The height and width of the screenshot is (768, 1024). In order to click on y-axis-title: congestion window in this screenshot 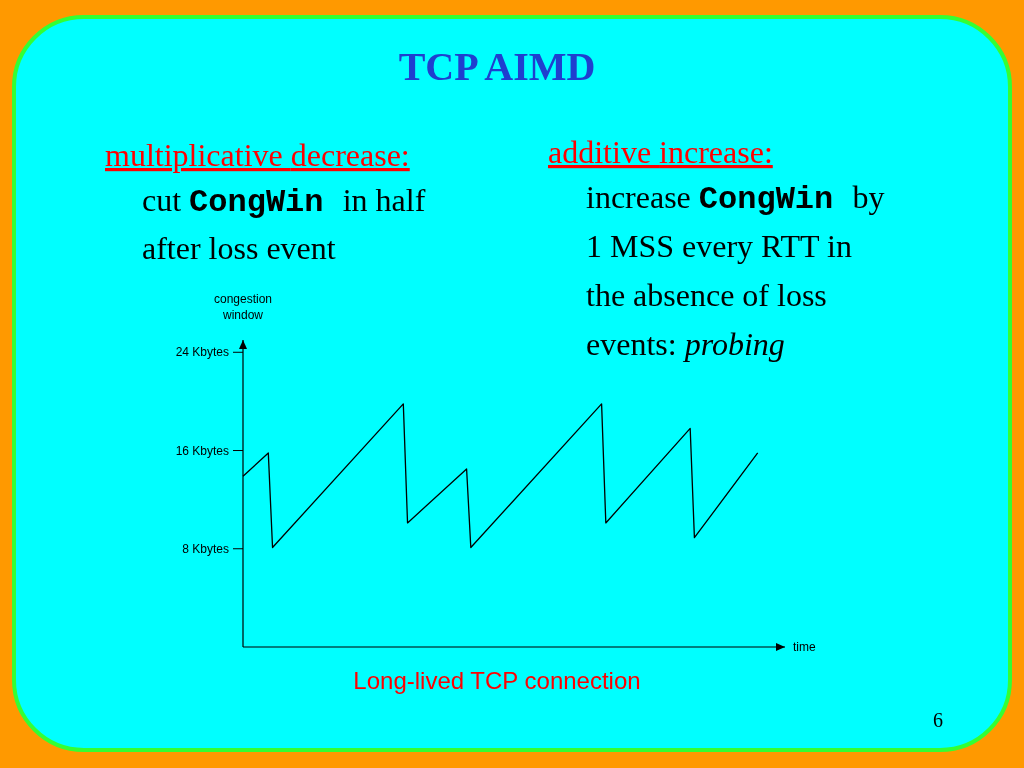, I will do `click(243, 307)`.